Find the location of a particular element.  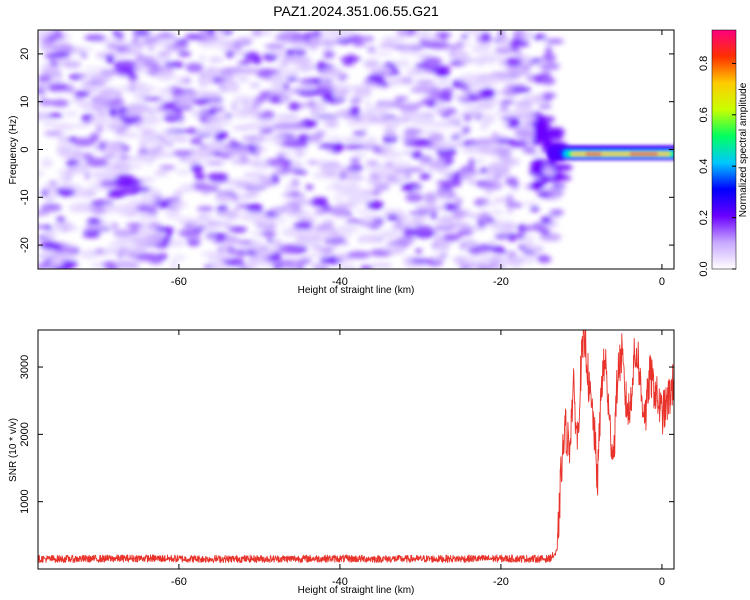

snr-x-axis-title: Height of straight line (km) is located at coordinates (356, 590).